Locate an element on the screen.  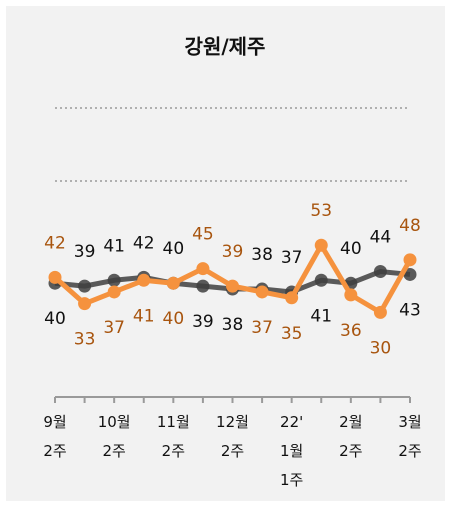
data-label: 36 is located at coordinates (351, 331).